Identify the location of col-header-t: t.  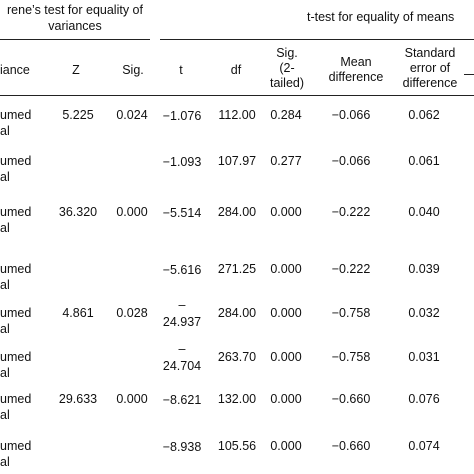
(181, 70).